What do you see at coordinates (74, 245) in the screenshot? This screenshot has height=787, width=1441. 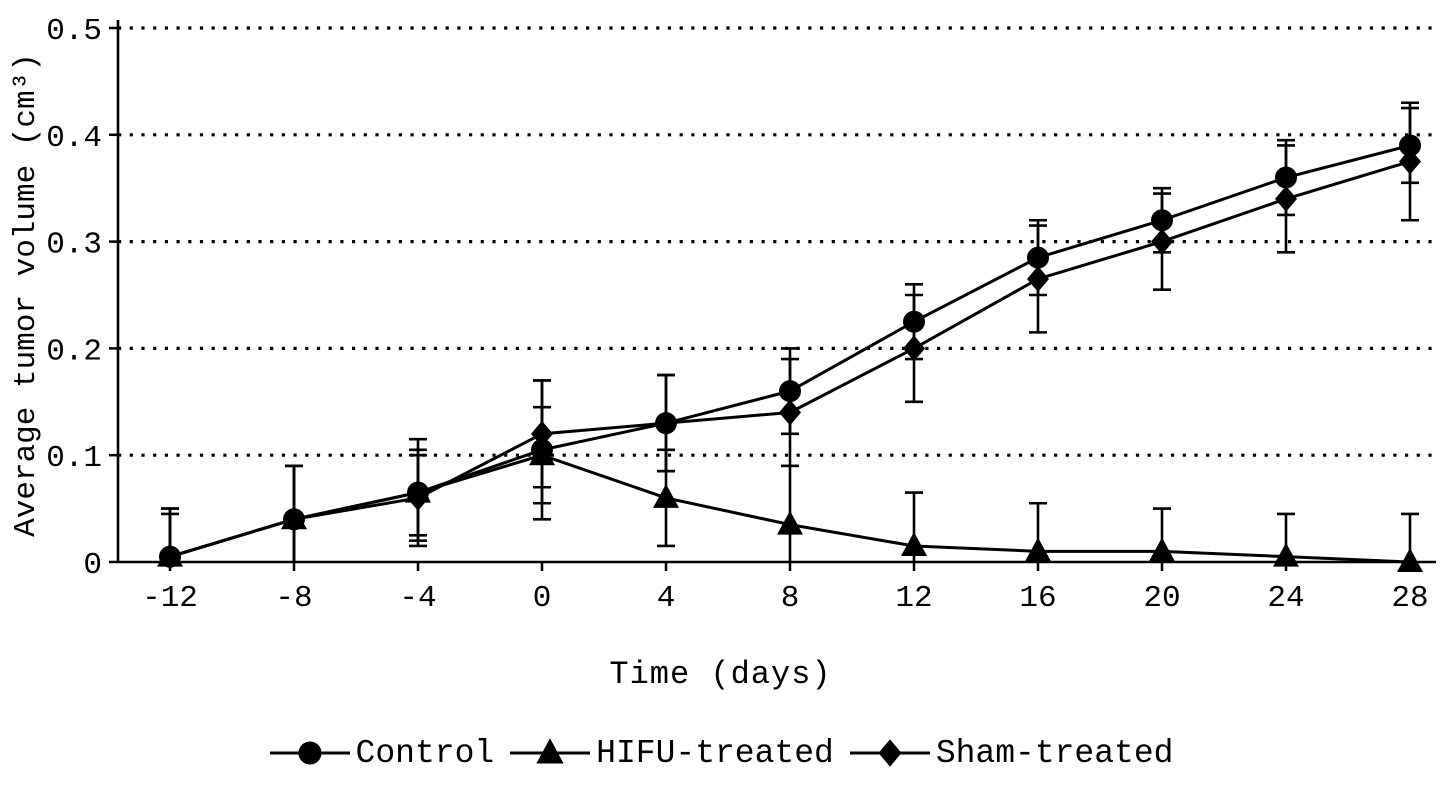 I see `y-tick-label: 0.3` at bounding box center [74, 245].